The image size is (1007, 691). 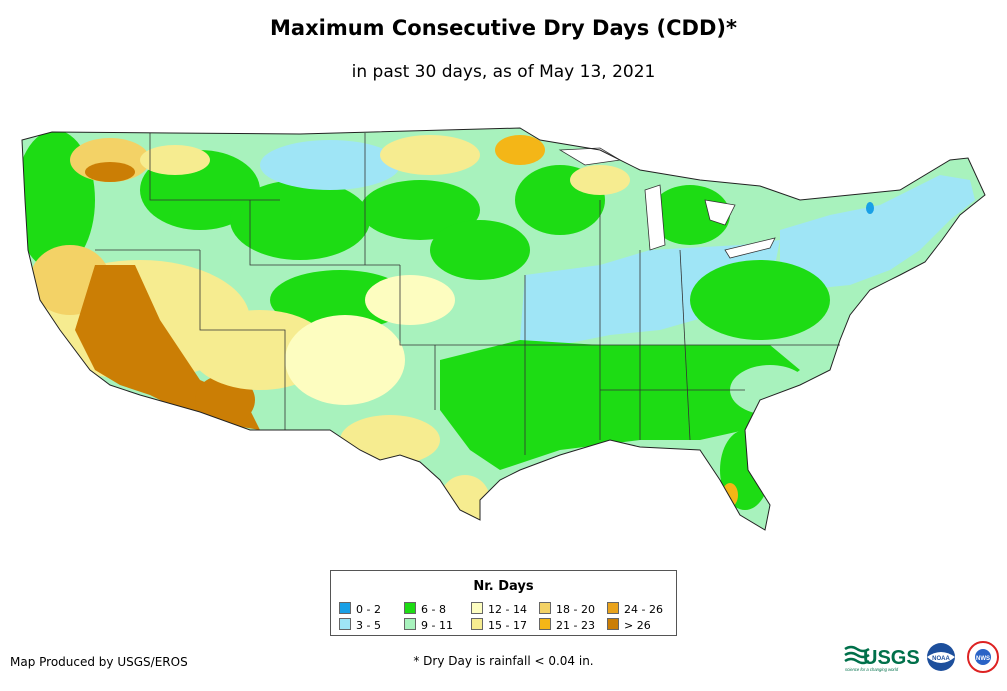 What do you see at coordinates (99, 662) in the screenshot?
I see `credit-text: Map Produced by USGS/EROS` at bounding box center [99, 662].